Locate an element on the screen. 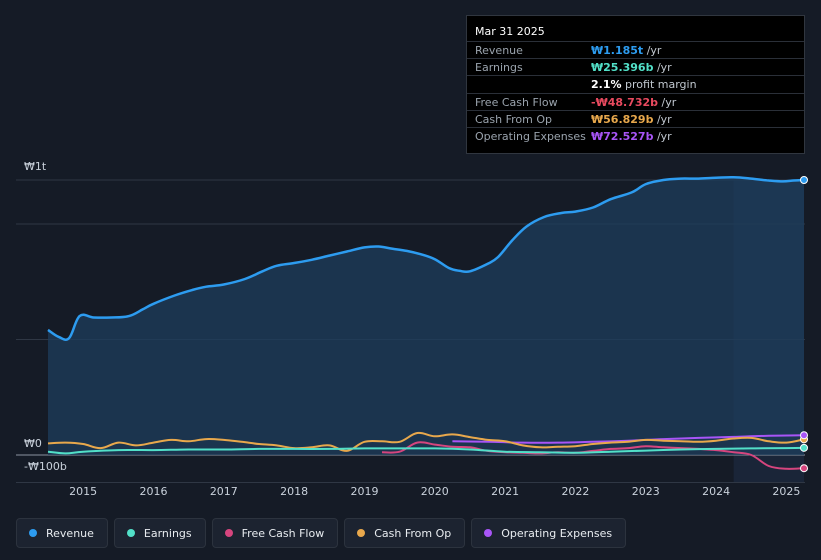 The height and width of the screenshot is (560, 821). tooltip-row: Cash From Op ₩56.829b /yr is located at coordinates (635, 118).